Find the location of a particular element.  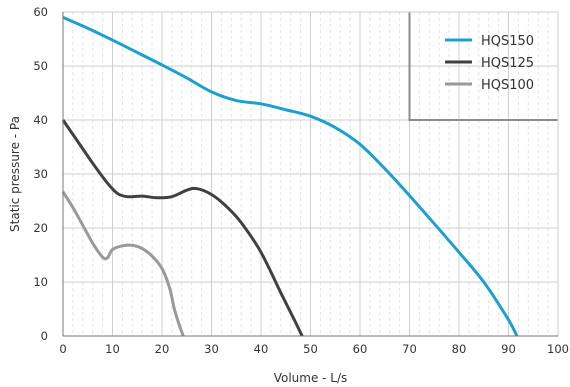

y-axis-title: Static pressure - Pa is located at coordinates (15, 174).